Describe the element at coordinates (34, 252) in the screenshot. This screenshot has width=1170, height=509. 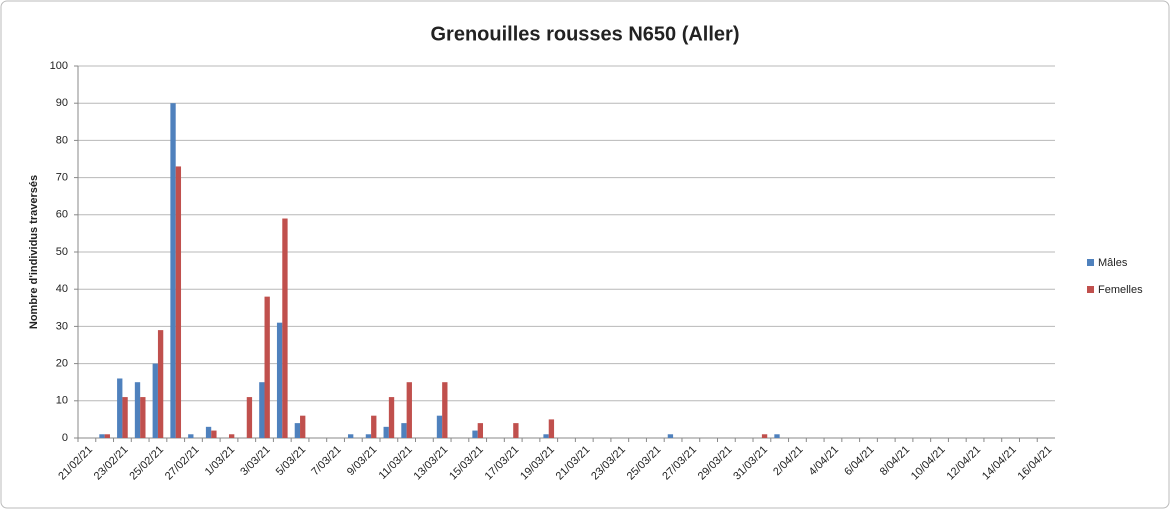
I see `y-axis-title: Nombre d'individus traversés` at that location.